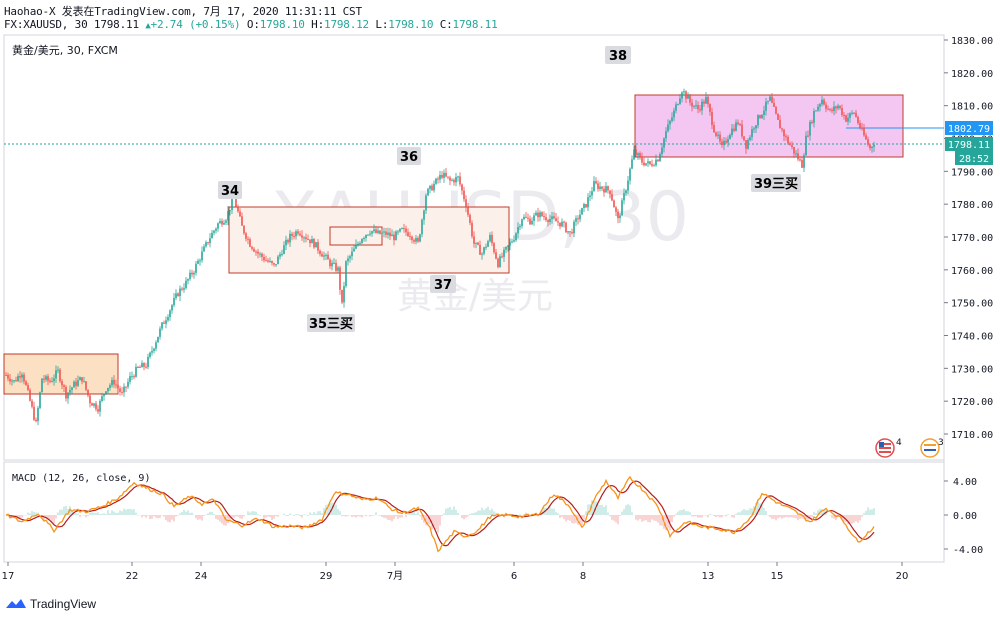  What do you see at coordinates (443, 284) in the screenshot?
I see `annotation-37: 37` at bounding box center [443, 284].